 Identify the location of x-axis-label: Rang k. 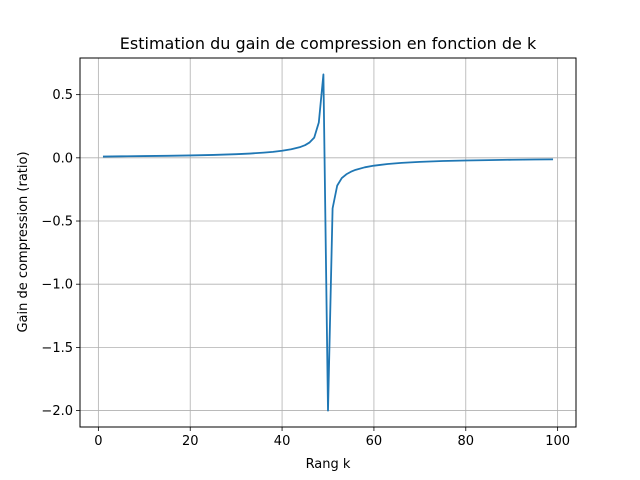
(328, 464).